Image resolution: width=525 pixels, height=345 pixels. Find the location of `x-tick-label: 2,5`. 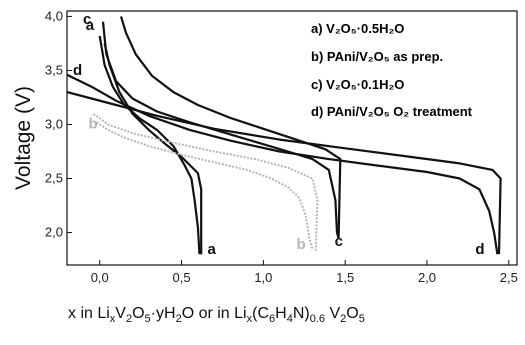

x-tick-label: 2,5 is located at coordinates (509, 277).